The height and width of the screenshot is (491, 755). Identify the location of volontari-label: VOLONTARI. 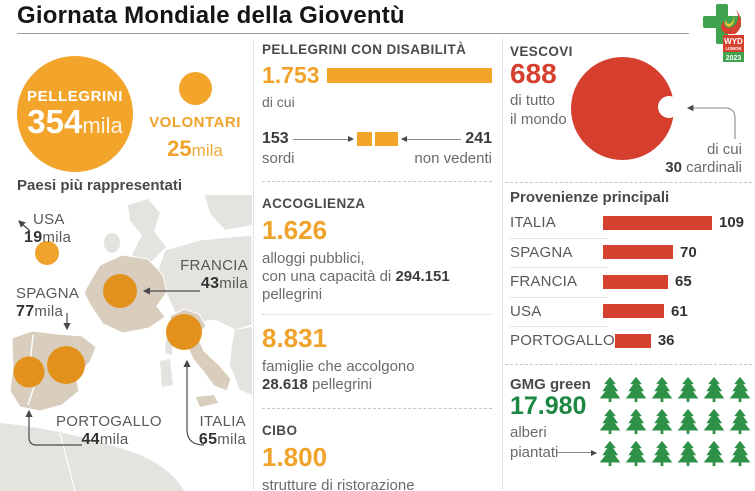
(195, 122).